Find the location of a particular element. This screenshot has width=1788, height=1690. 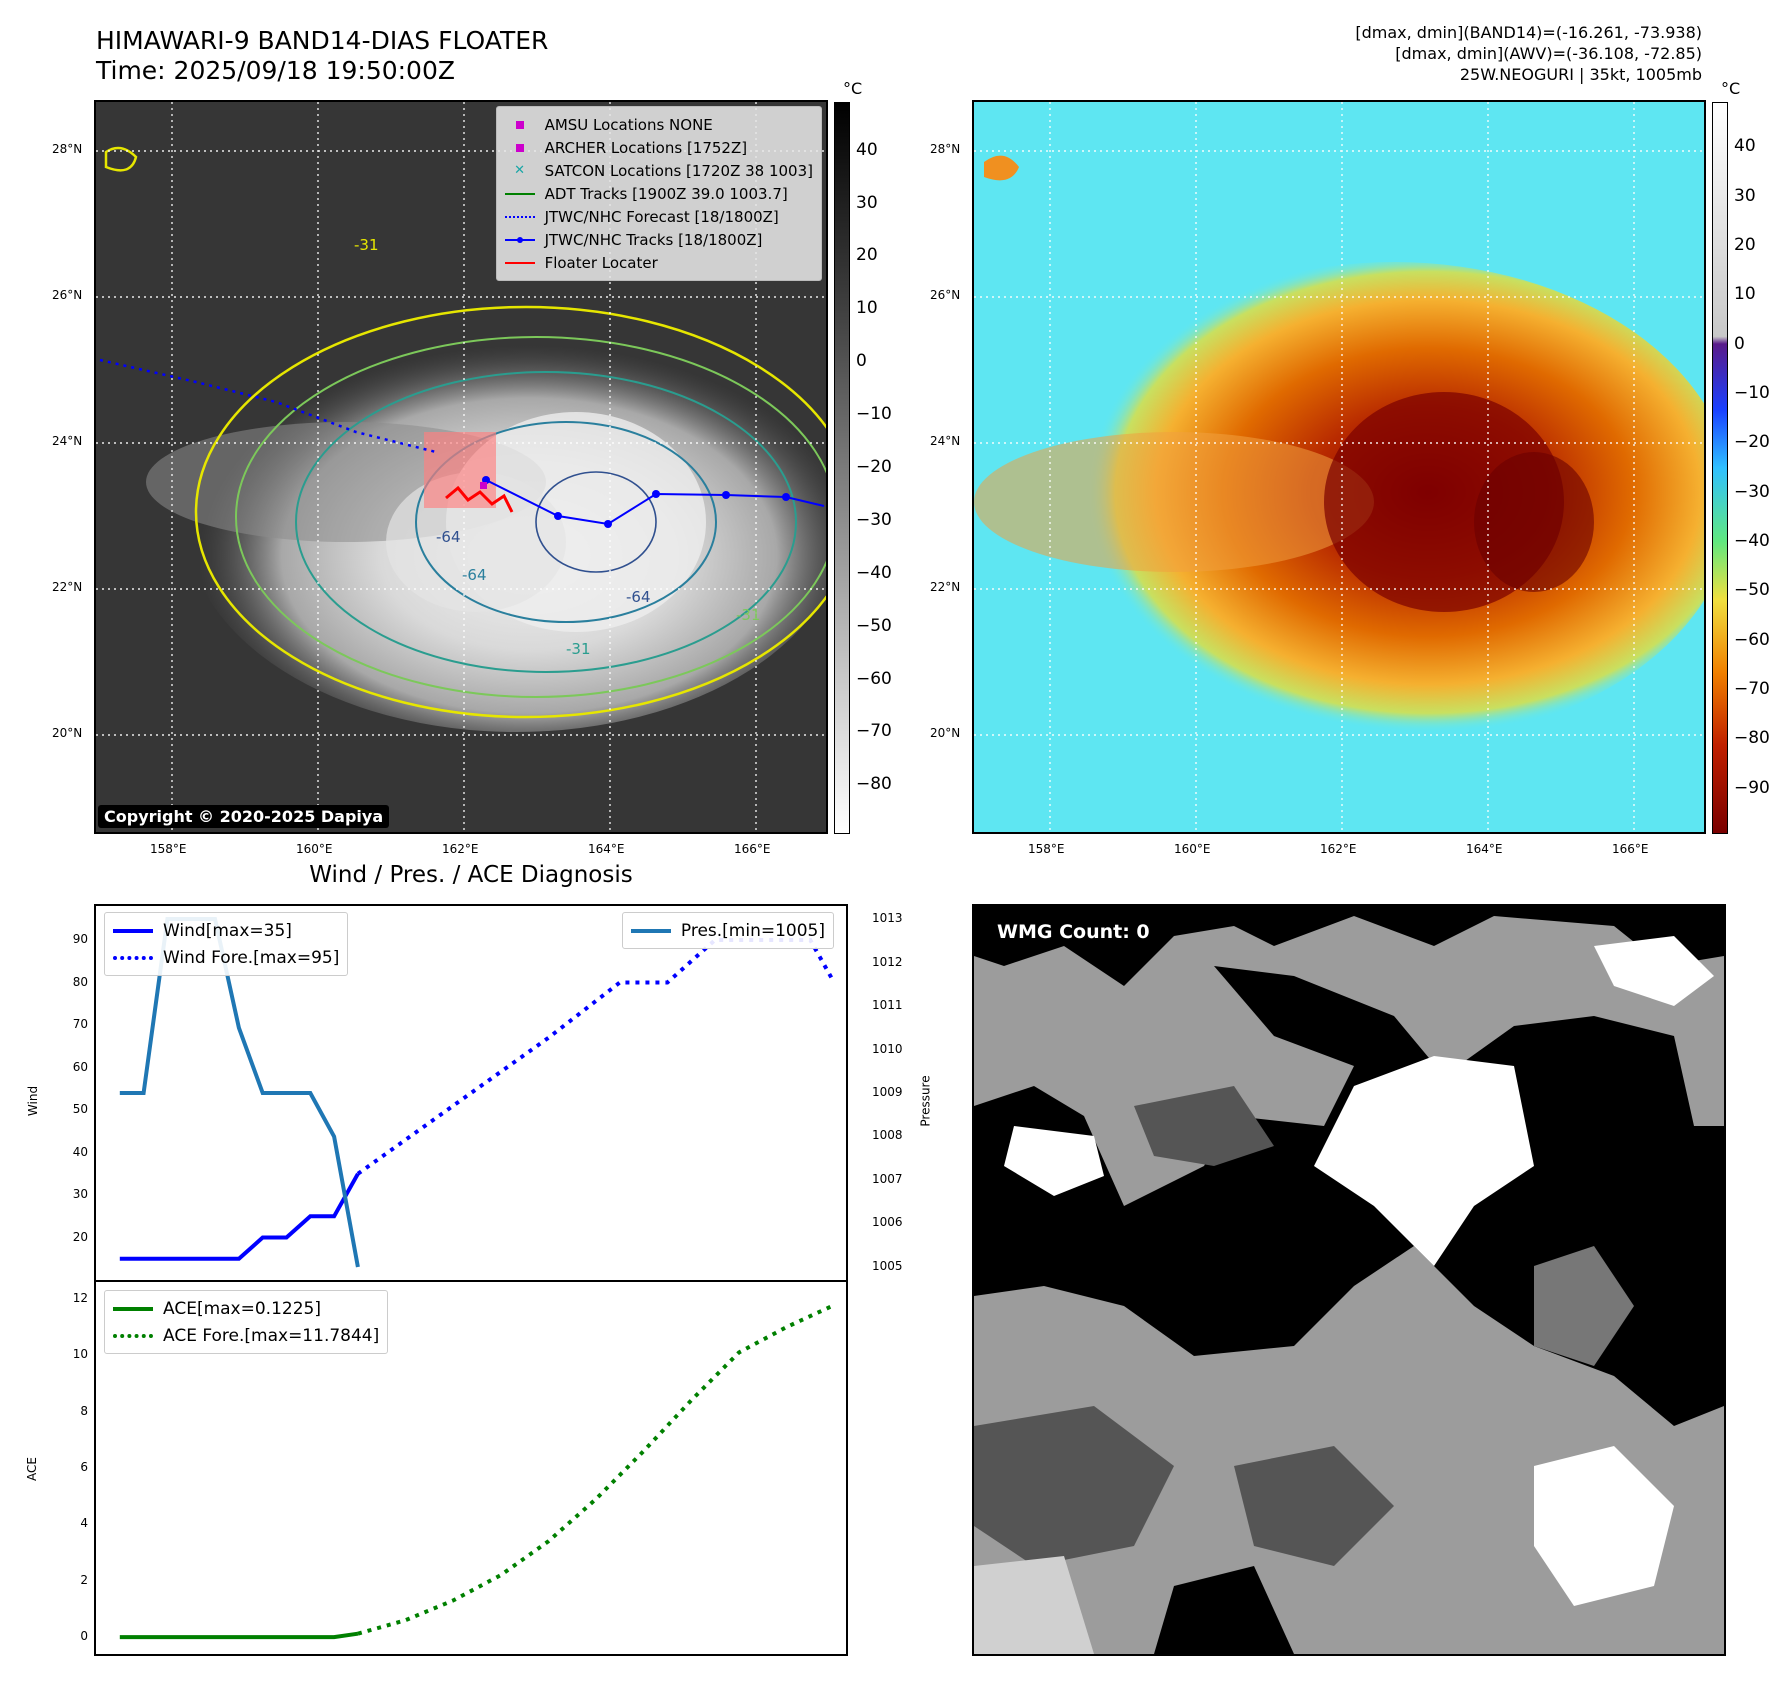

axis-tick: 4 is located at coordinates (84, 1523).